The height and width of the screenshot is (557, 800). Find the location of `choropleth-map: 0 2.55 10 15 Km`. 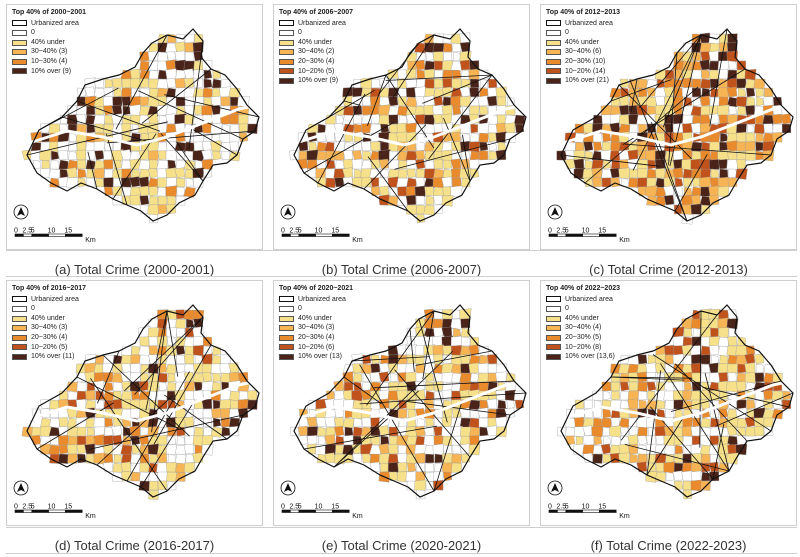

choropleth-map: 0 2.55 10 15 Km is located at coordinates (670, 136).